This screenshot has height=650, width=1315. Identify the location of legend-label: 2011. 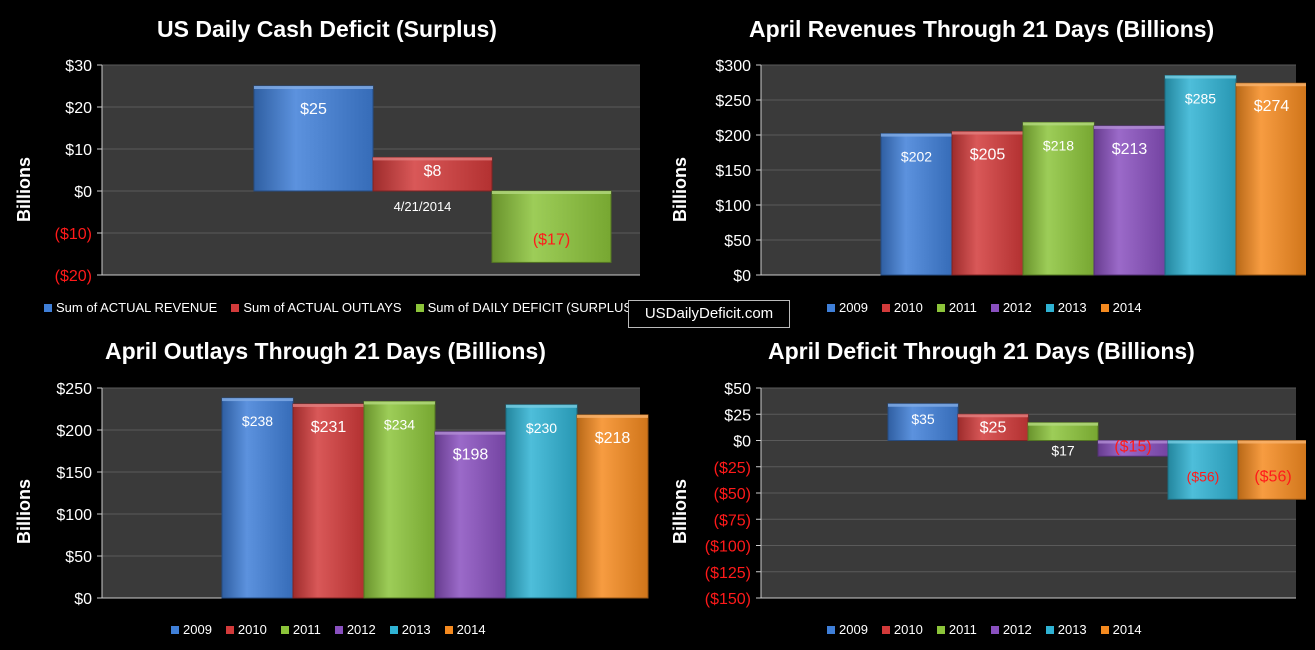
(962, 629).